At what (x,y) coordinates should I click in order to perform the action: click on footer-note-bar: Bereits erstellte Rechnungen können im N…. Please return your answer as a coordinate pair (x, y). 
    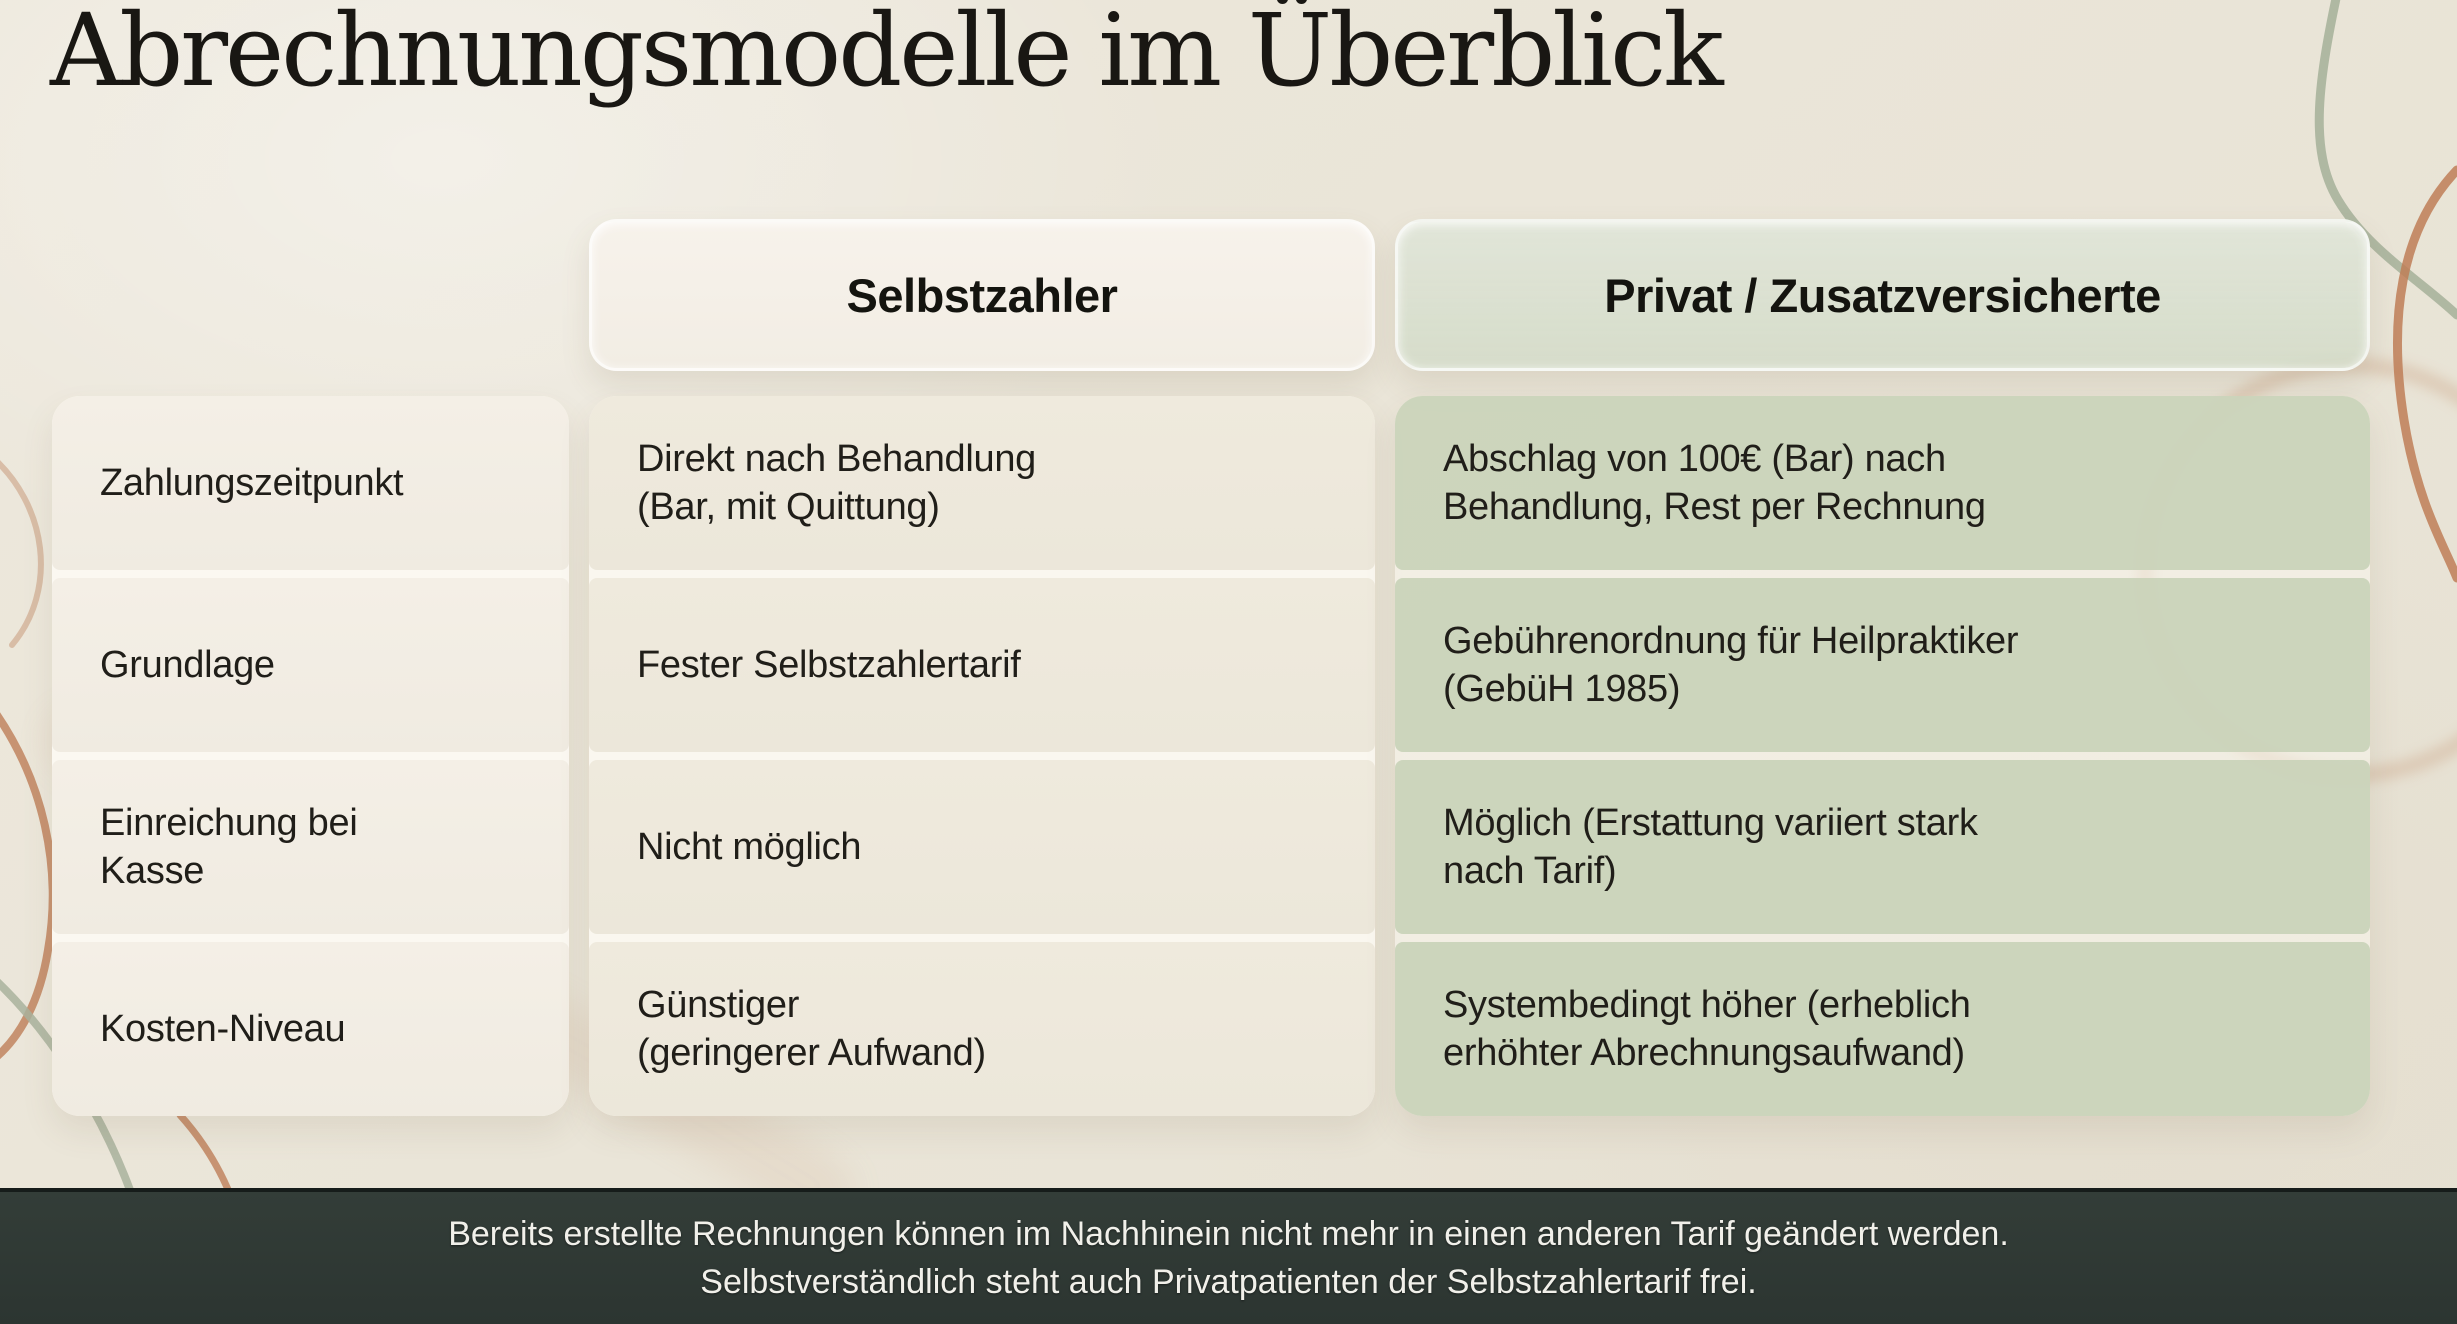
    Looking at the image, I should click on (1228, 1256).